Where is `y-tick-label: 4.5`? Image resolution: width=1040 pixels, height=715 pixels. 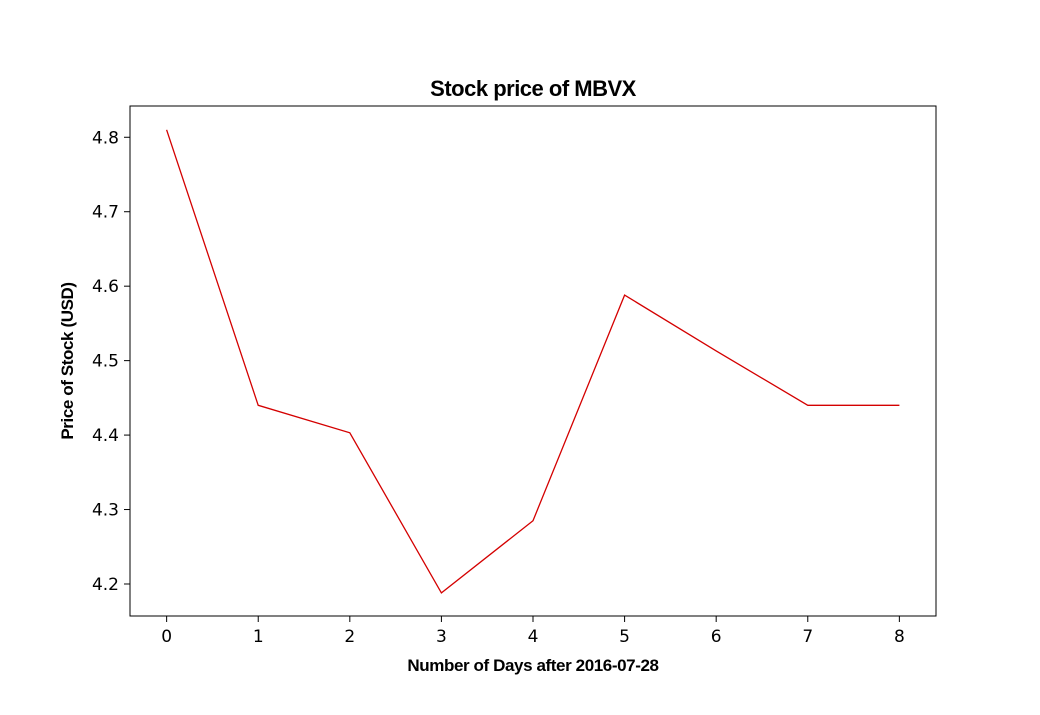 y-tick-label: 4.5 is located at coordinates (105, 362).